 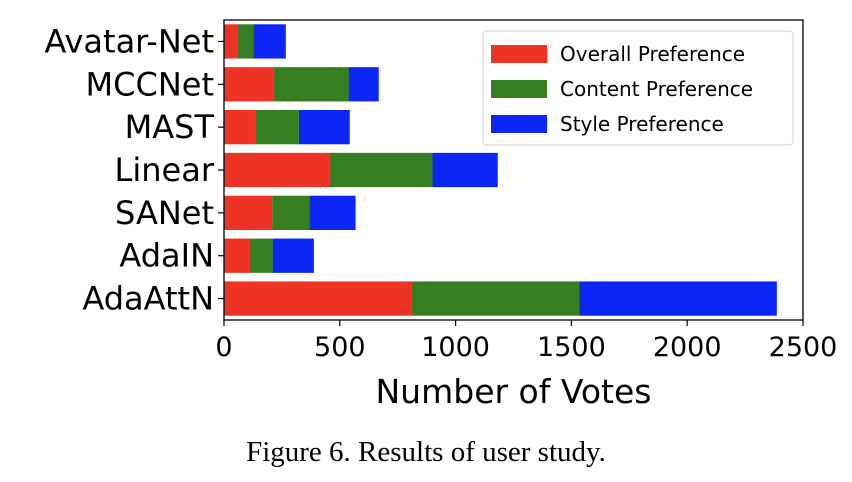 I want to click on x-axis: 0 500 1000 1500 2000 2500, so click(x=526, y=341).